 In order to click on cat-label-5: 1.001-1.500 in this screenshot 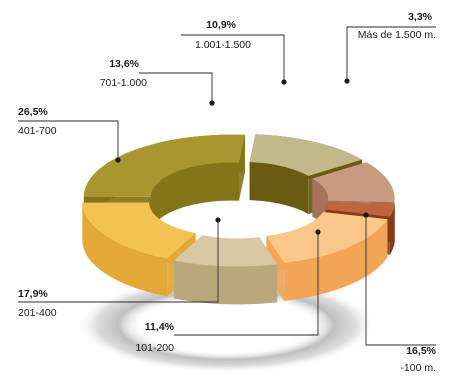, I will do `click(223, 45)`.